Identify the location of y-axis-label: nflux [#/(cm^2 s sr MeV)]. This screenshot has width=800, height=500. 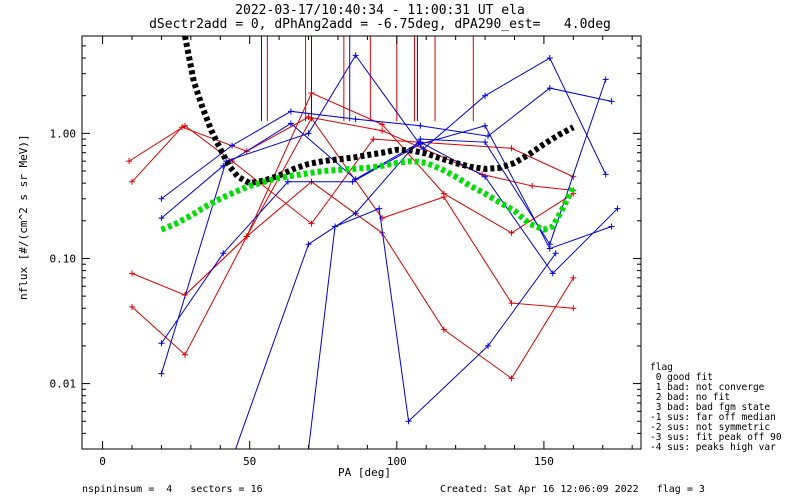
(23, 217).